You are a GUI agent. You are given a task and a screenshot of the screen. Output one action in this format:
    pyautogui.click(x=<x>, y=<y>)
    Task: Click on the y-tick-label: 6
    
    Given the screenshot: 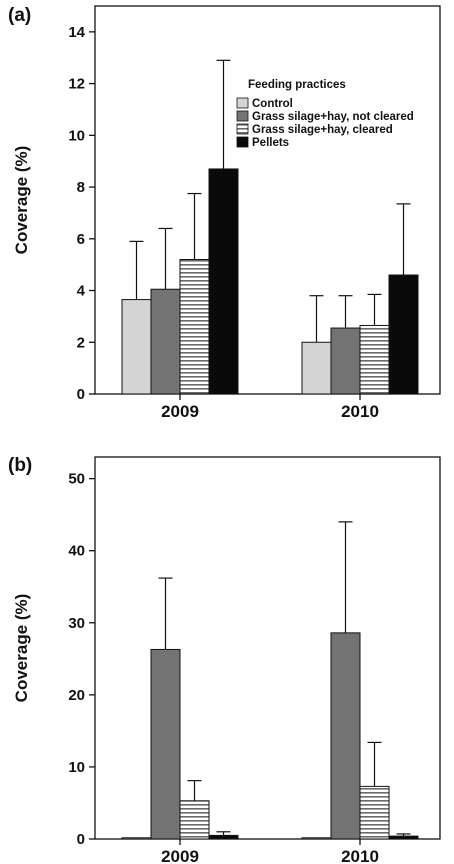 What is the action you would take?
    pyautogui.click(x=81, y=239)
    